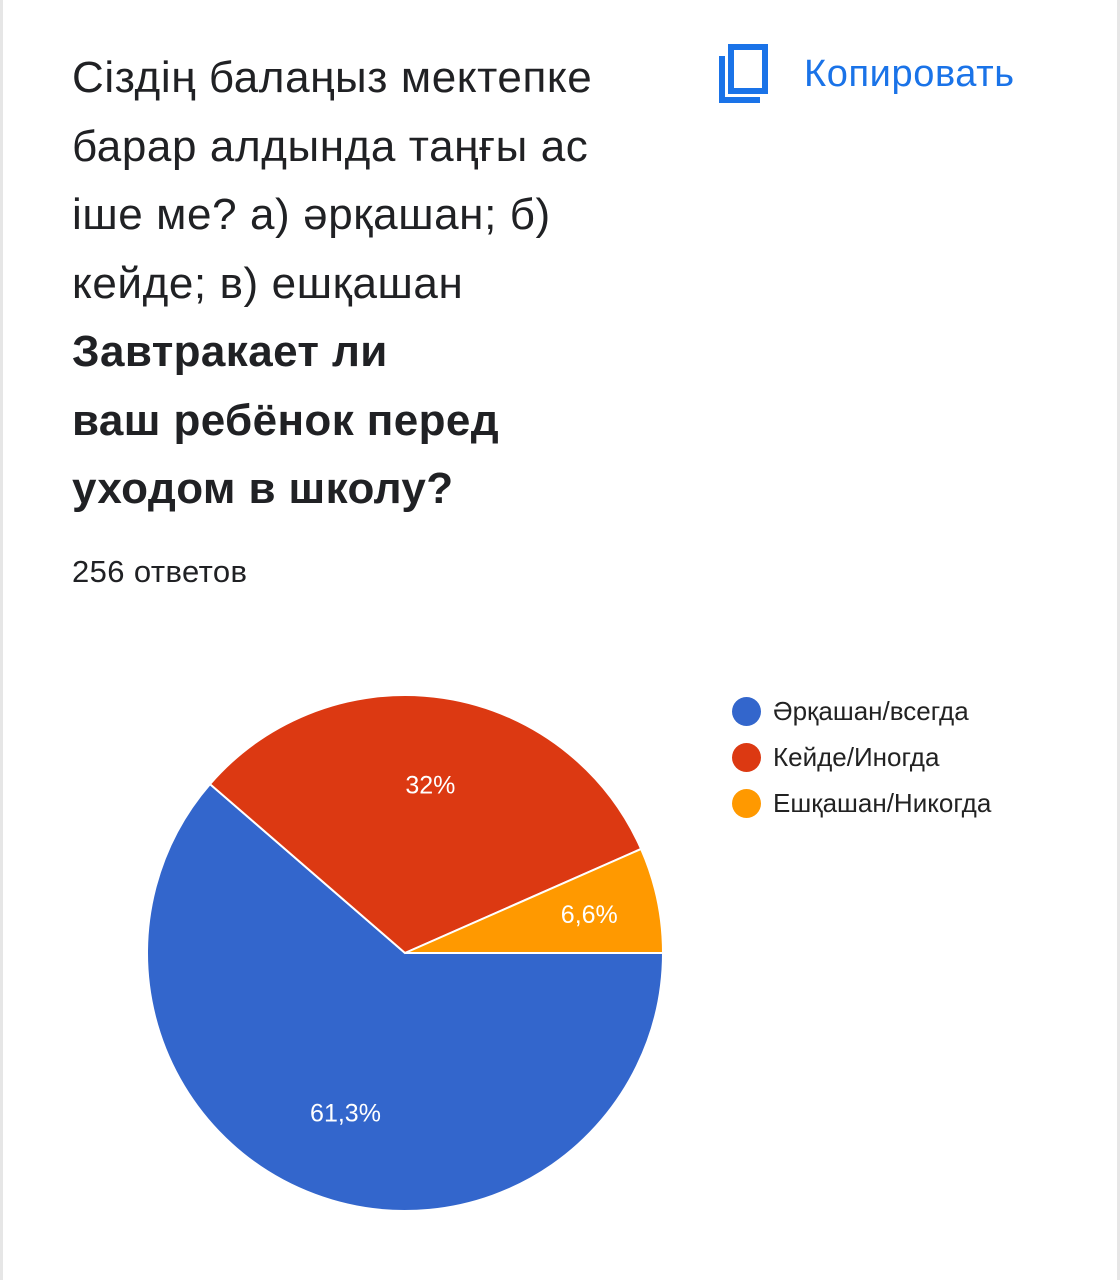 The height and width of the screenshot is (1280, 1120). What do you see at coordinates (263, 488) in the screenshot?
I see `question-line-ru: уходом в школу?` at bounding box center [263, 488].